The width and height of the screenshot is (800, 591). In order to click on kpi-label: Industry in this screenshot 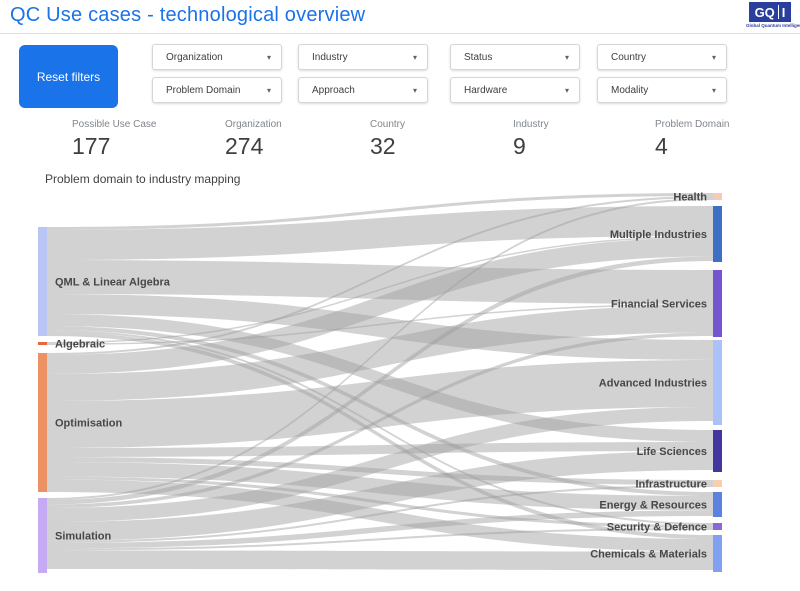, I will do `click(531, 124)`.